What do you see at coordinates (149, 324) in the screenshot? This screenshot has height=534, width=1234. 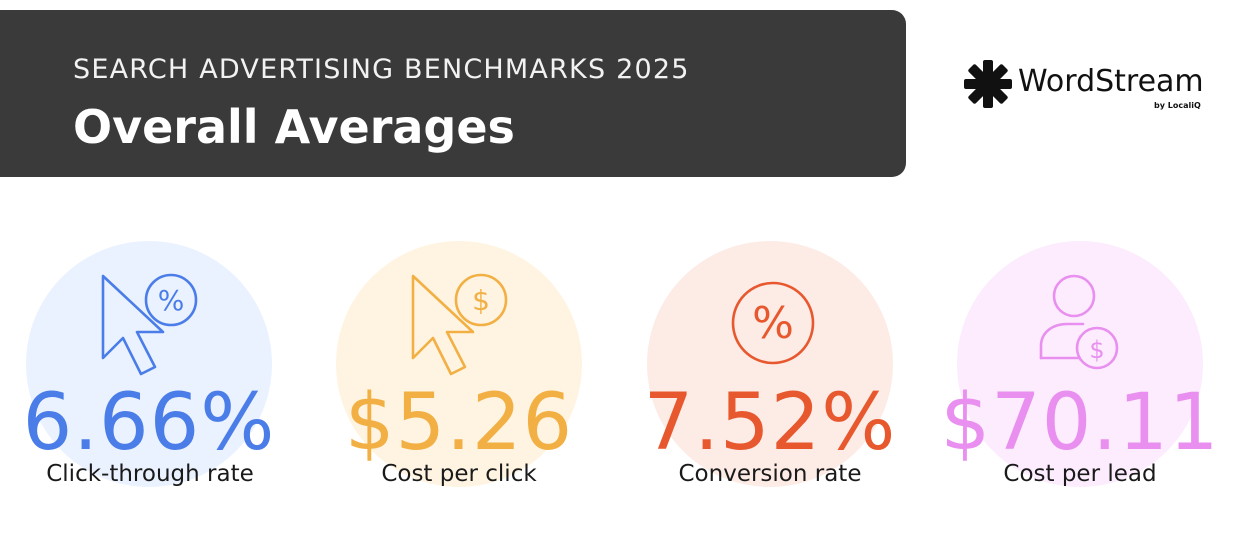 I see `cursor-percent-icon: %` at bounding box center [149, 324].